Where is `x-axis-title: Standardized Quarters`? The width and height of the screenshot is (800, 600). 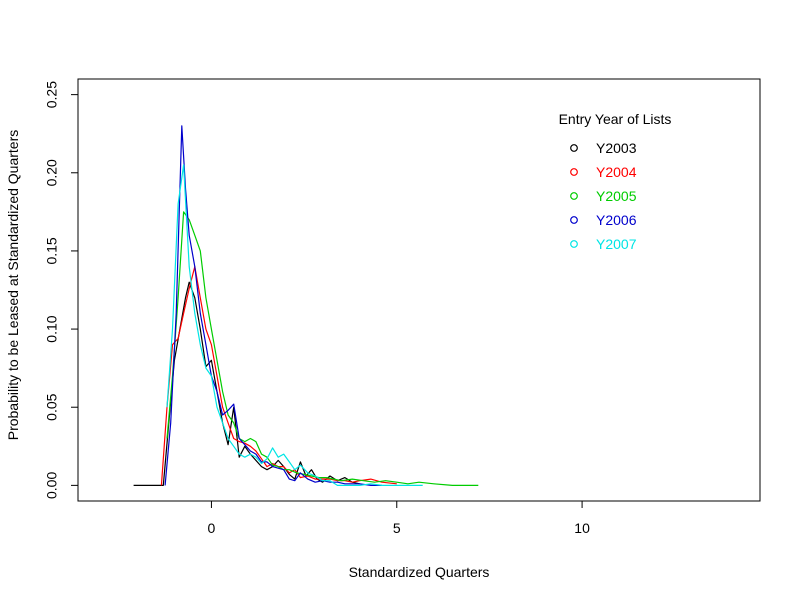 x-axis-title: Standardized Quarters is located at coordinates (419, 572).